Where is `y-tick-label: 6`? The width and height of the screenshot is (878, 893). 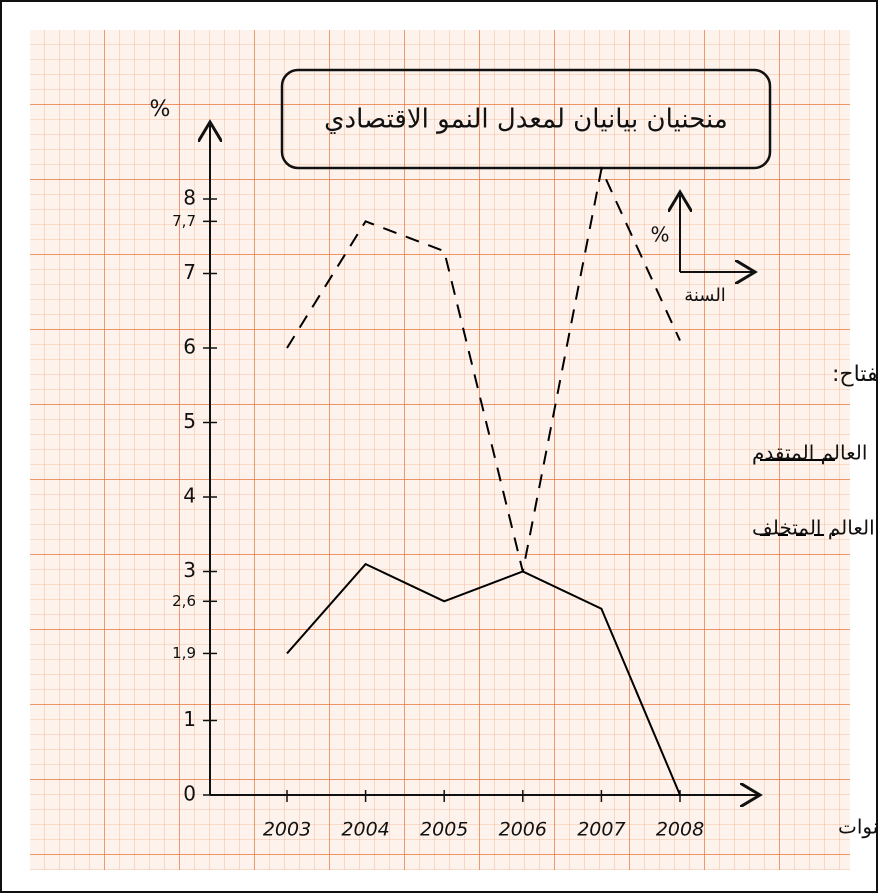 y-tick-label: 6 is located at coordinates (189, 347).